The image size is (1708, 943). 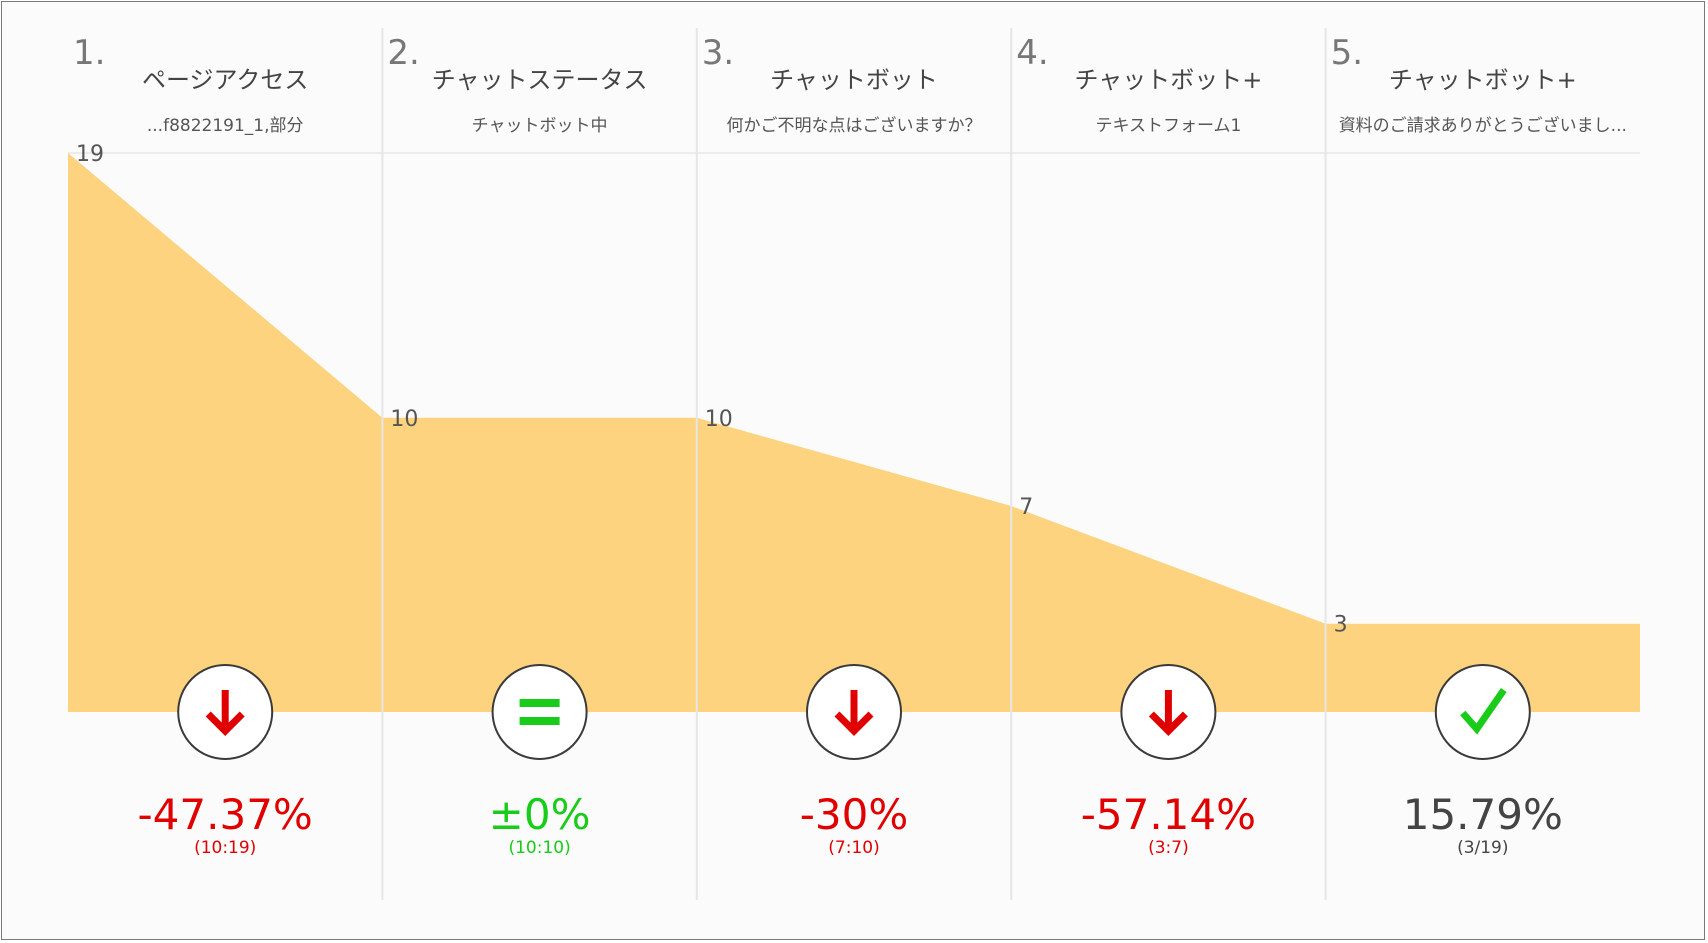 I want to click on conversion-rate: -57.14%, so click(x=1168, y=814).